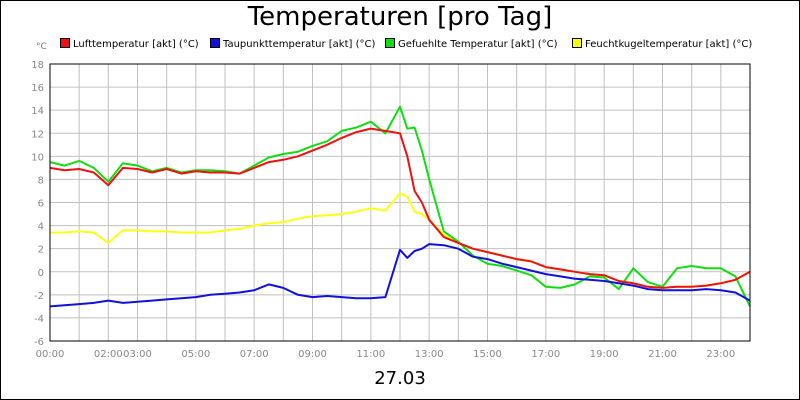 The height and width of the screenshot is (400, 800). I want to click on y-tick-label: -2, so click(39, 296).